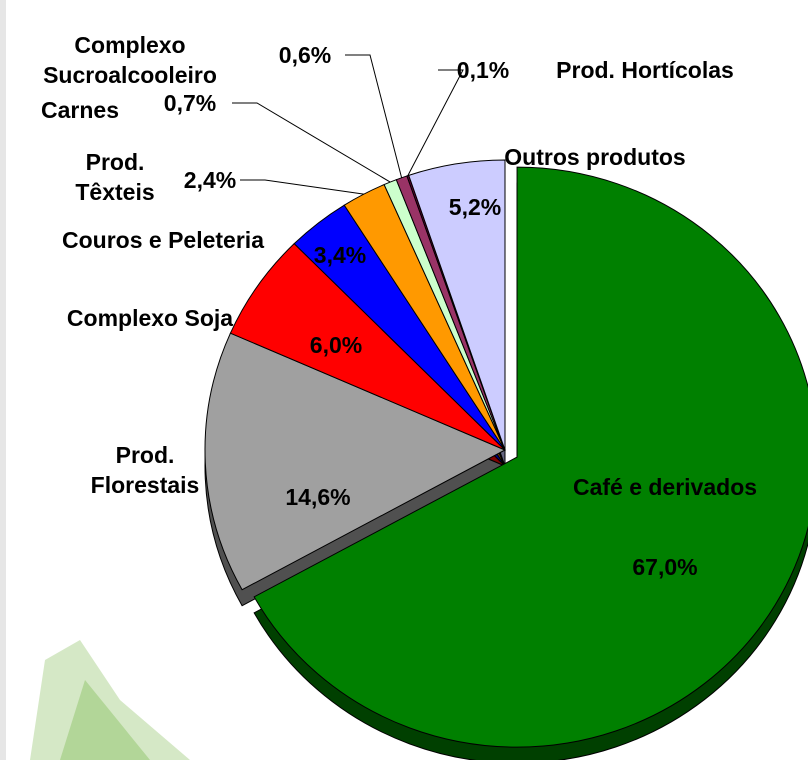 This screenshot has width=808, height=760. I want to click on value-label: 5,2%, so click(475, 207).